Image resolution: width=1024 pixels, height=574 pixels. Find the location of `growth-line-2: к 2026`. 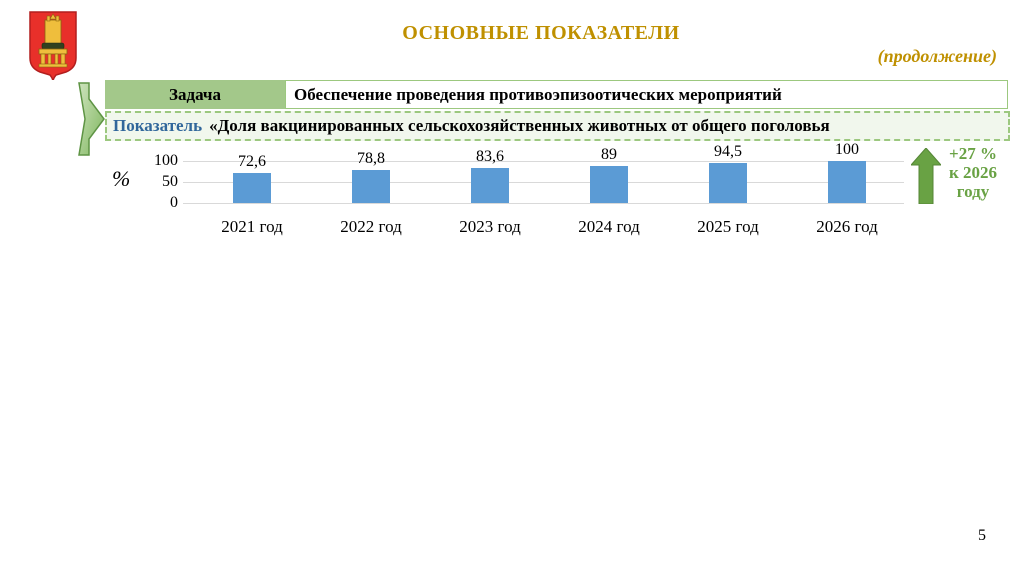

growth-line-2: к 2026 is located at coordinates (973, 172).